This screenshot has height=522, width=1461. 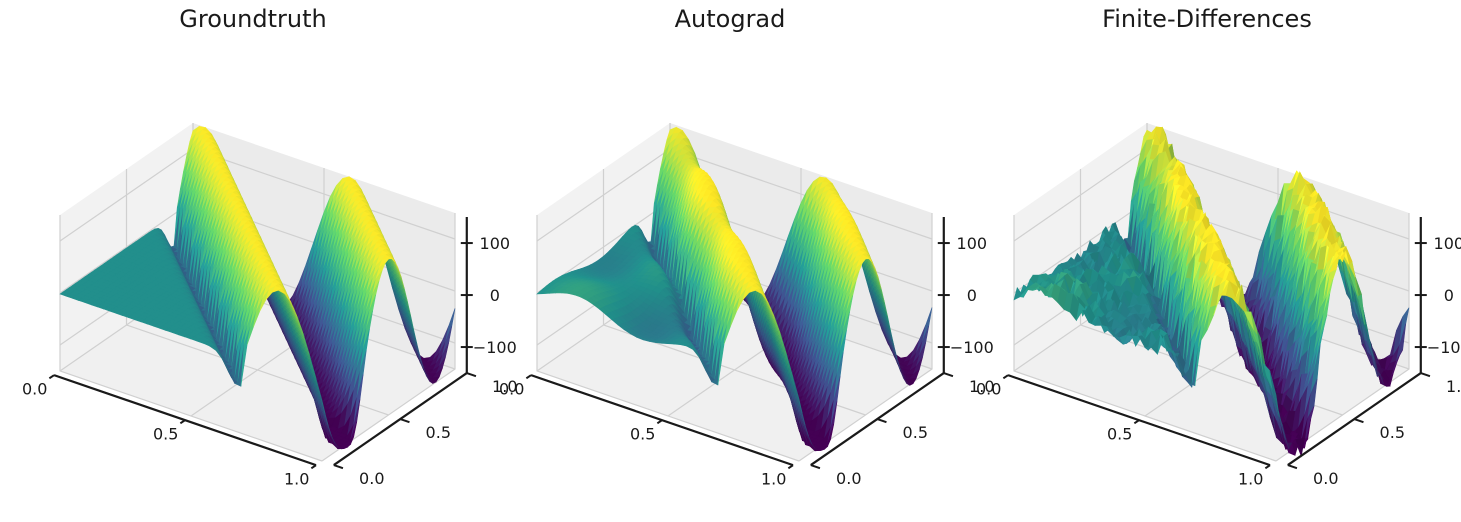 What do you see at coordinates (1207, 19) in the screenshot?
I see `chart-title: Finite-Differences` at bounding box center [1207, 19].